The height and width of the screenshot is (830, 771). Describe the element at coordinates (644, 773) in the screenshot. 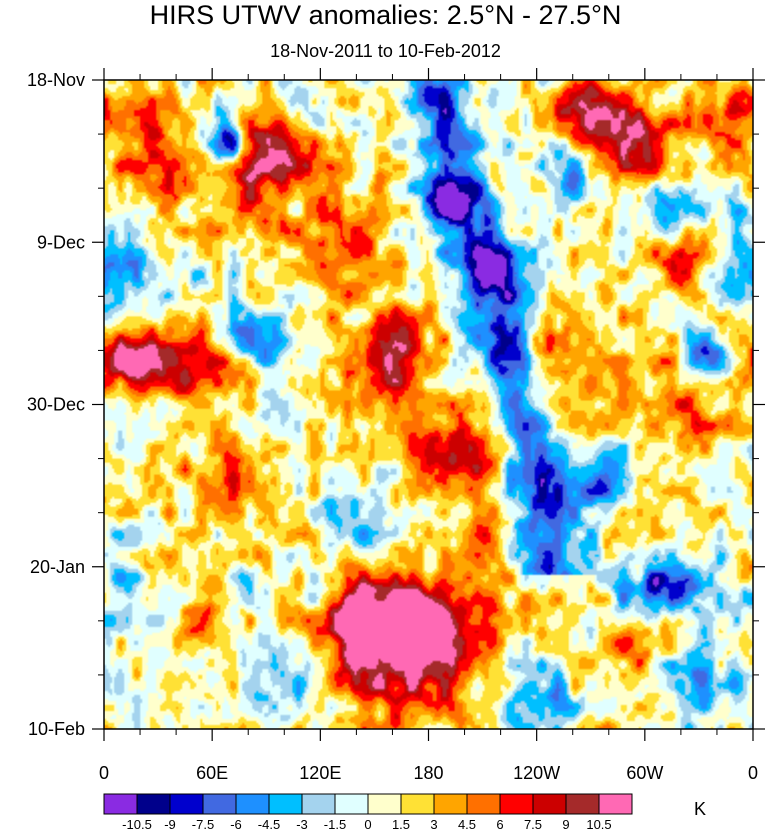

I see `x-tick-label: 60W` at that location.